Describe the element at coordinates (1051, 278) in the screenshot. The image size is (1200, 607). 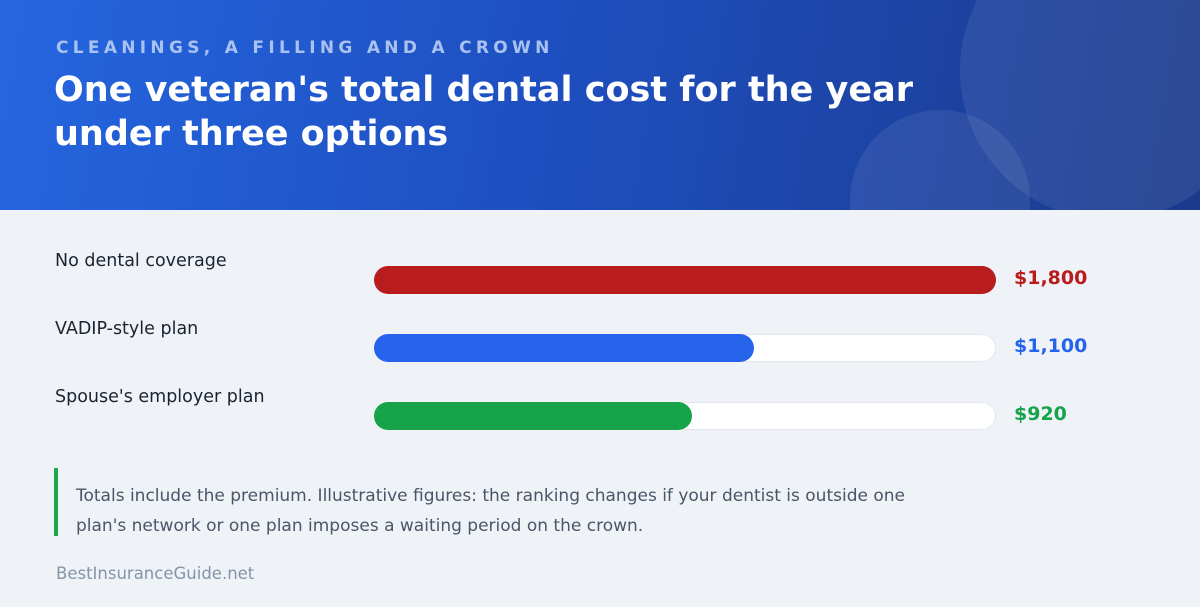
I see `value-label: $1,800` at that location.